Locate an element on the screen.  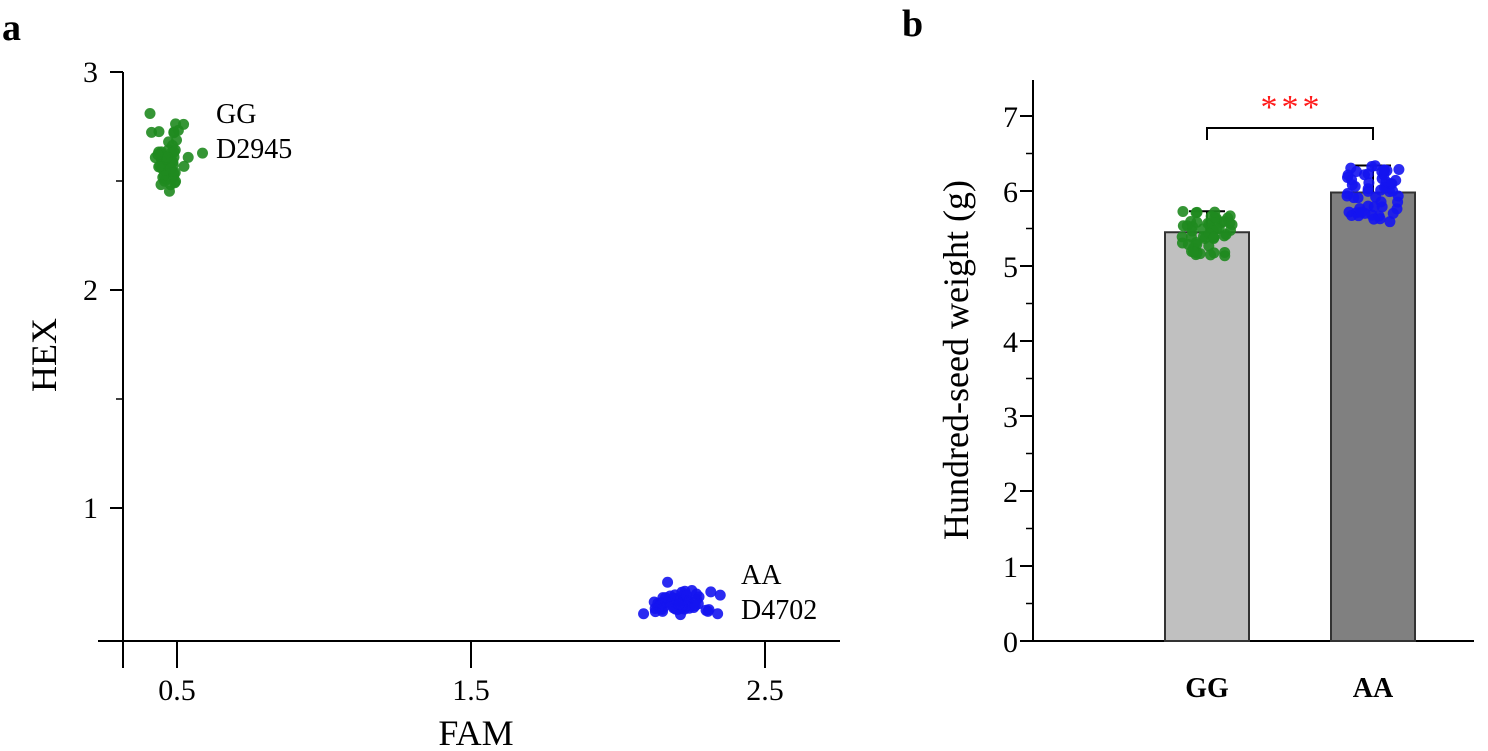
scatter-x-ticks: 0.5 1.5 2.5 is located at coordinates (471, 674).